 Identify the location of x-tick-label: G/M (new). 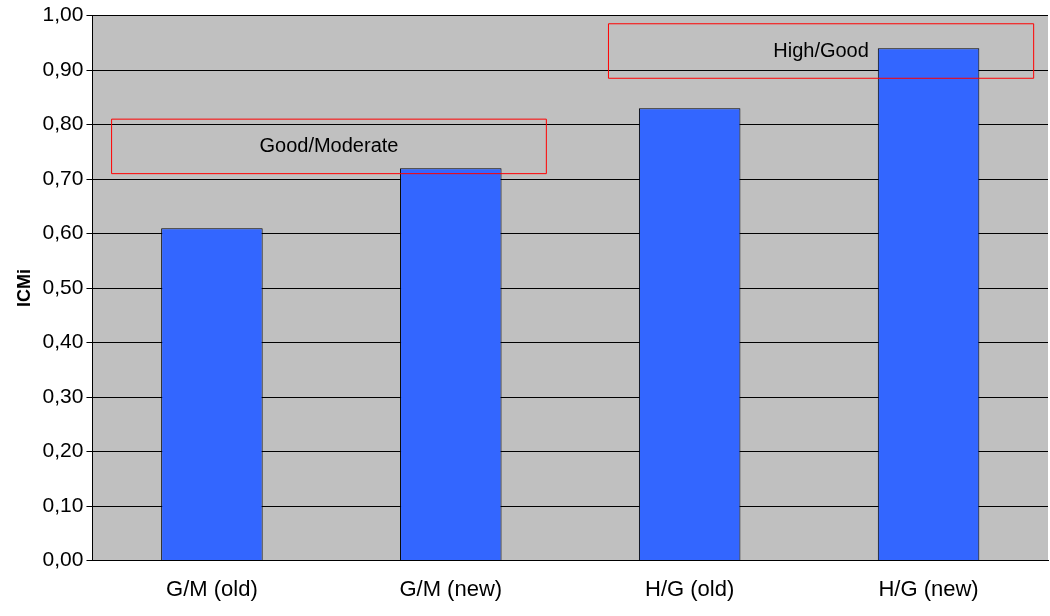
(451, 588).